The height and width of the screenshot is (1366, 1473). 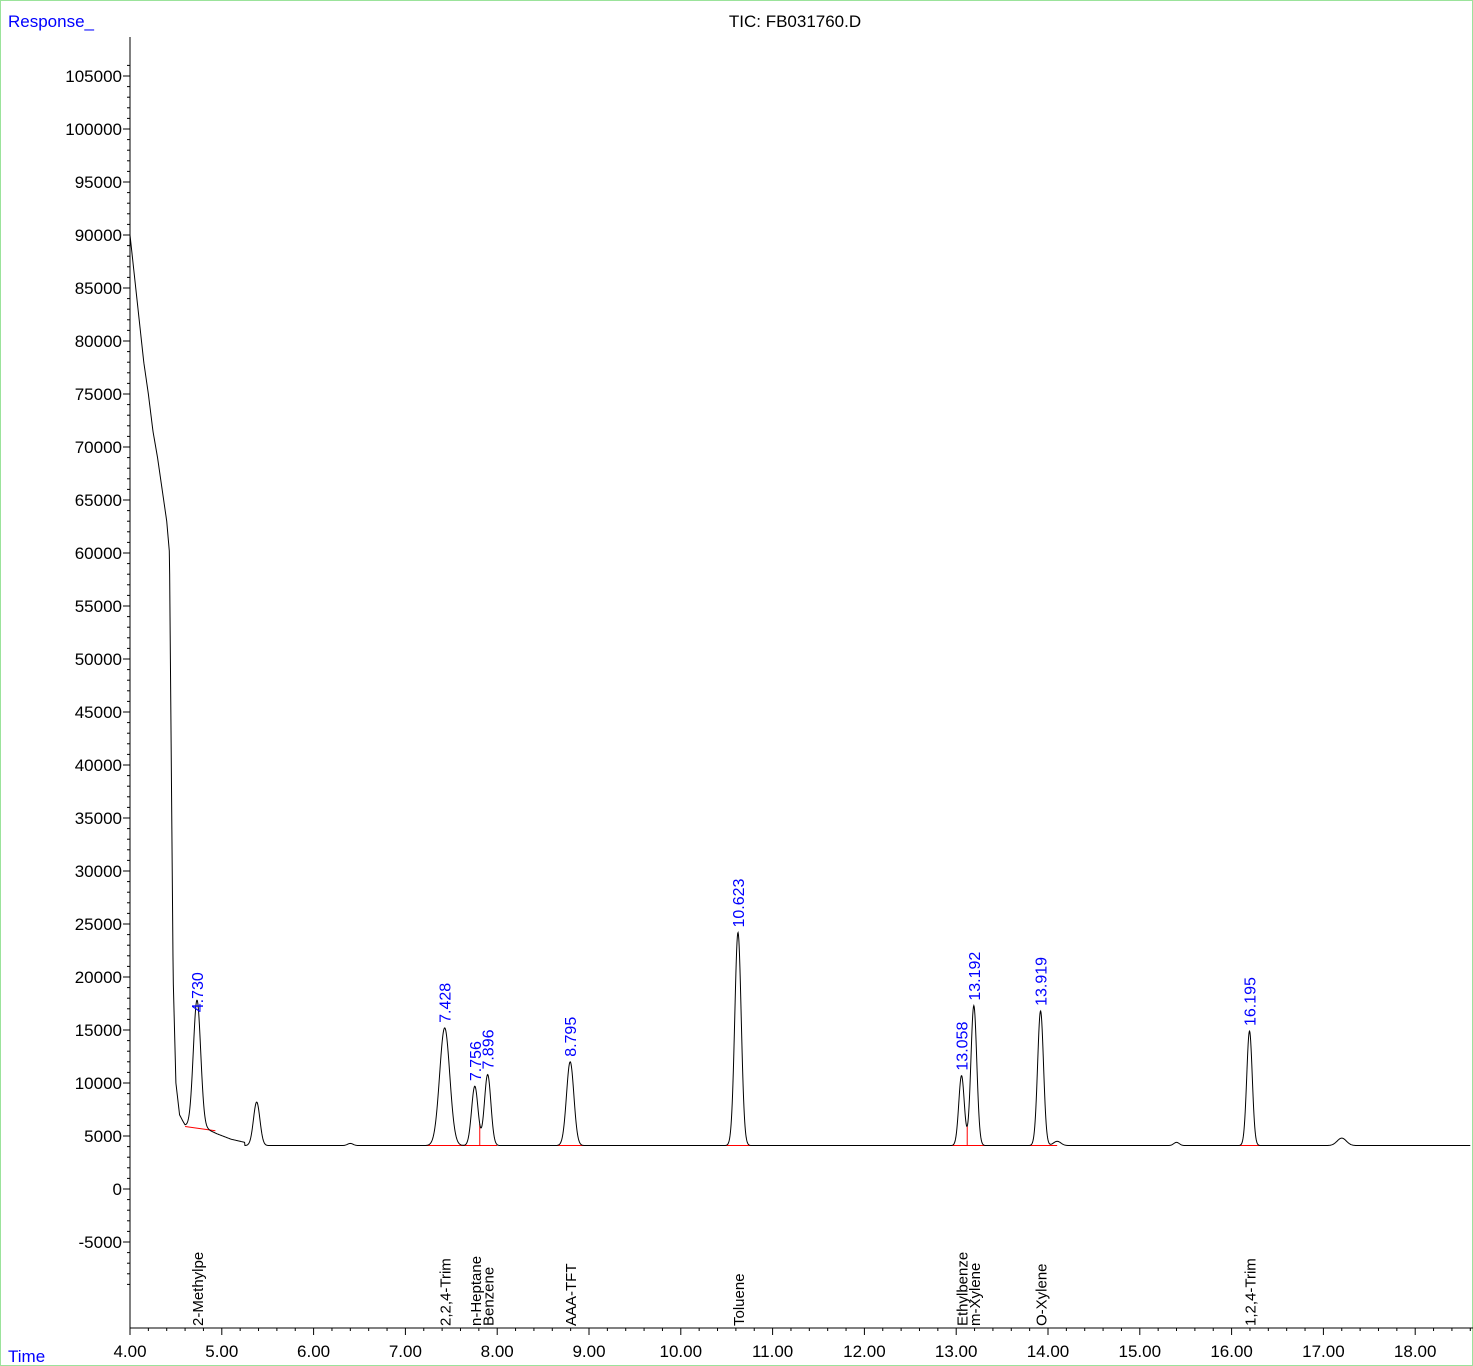 I want to click on y-tick-label: 25000, so click(x=98, y=924).